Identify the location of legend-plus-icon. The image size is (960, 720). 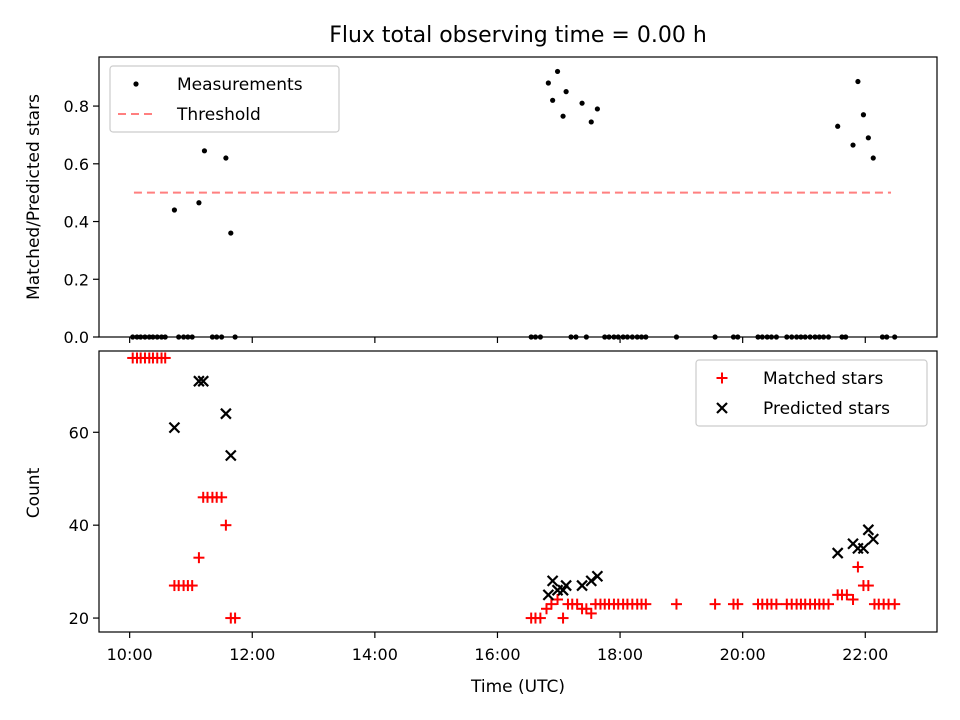
(722, 378).